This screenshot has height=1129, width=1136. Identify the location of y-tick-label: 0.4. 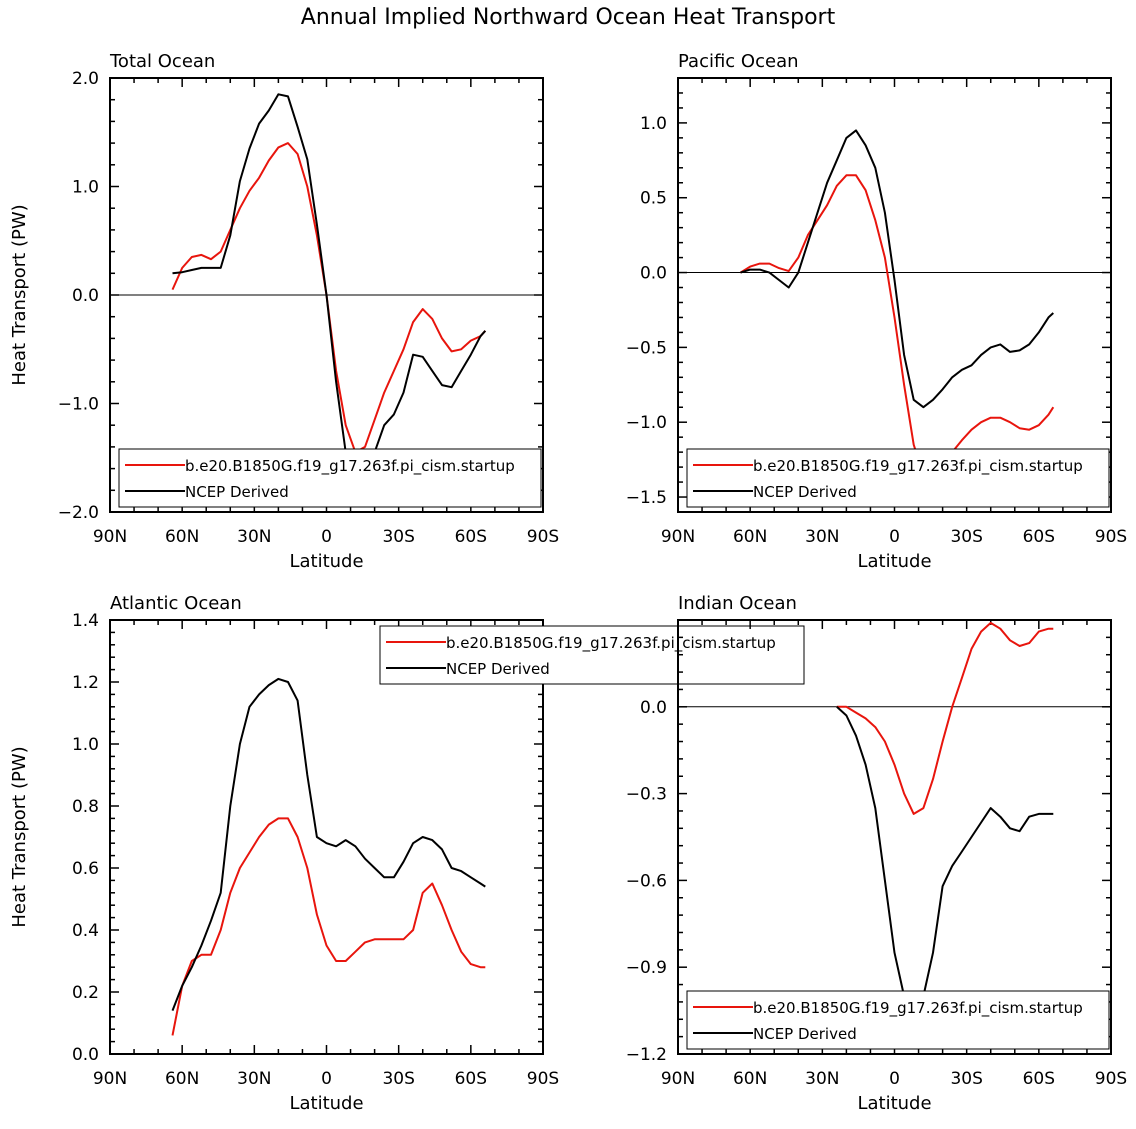
(85, 931).